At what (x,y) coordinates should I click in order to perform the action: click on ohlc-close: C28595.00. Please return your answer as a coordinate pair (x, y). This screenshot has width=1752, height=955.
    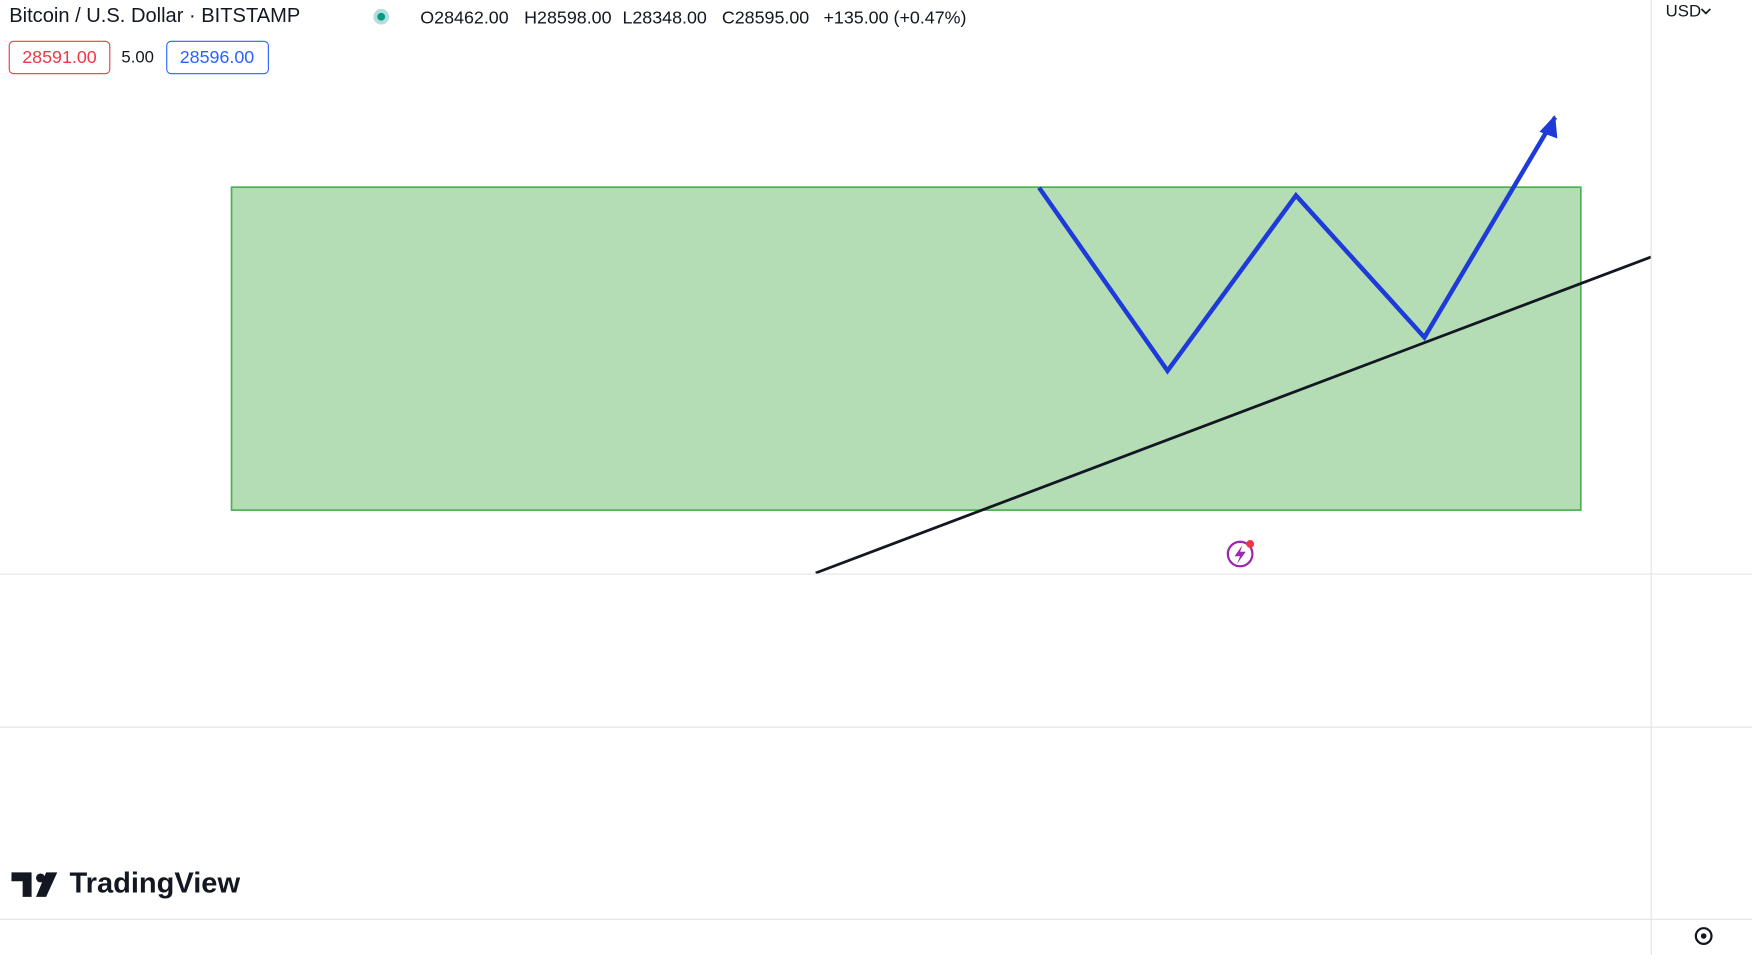
    Looking at the image, I should click on (765, 18).